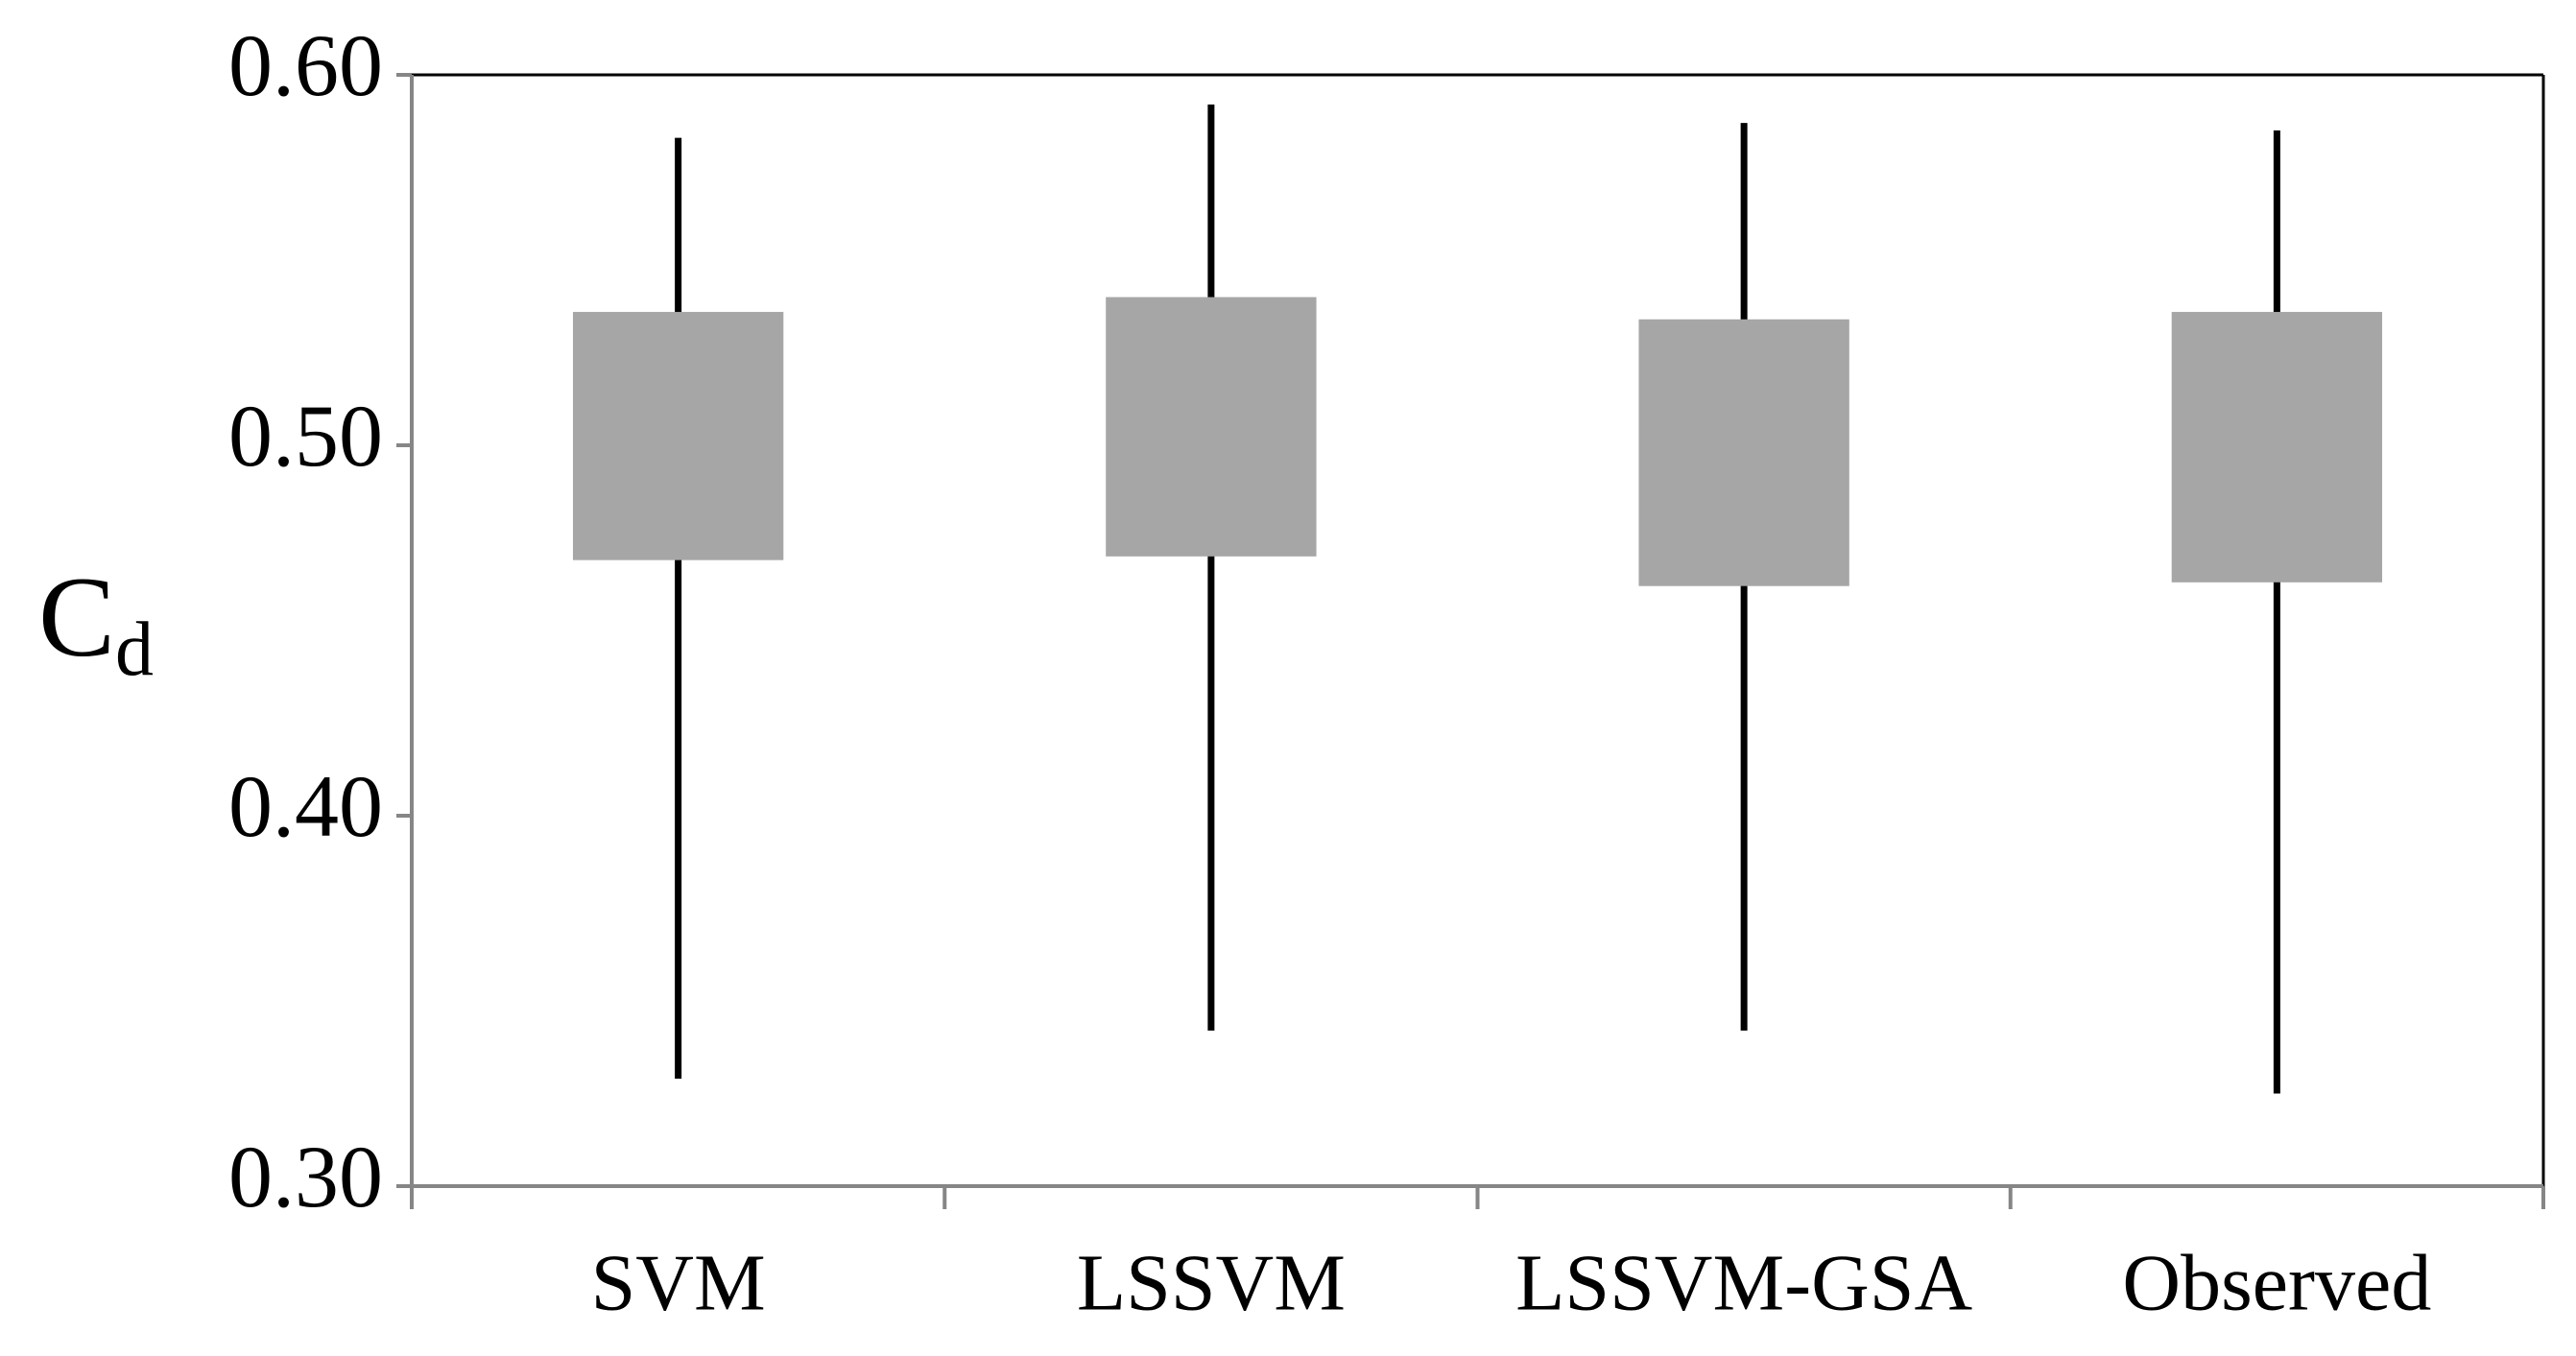 Image resolution: width=2576 pixels, height=1356 pixels. I want to click on y-axis-label: Cd, so click(96, 623).